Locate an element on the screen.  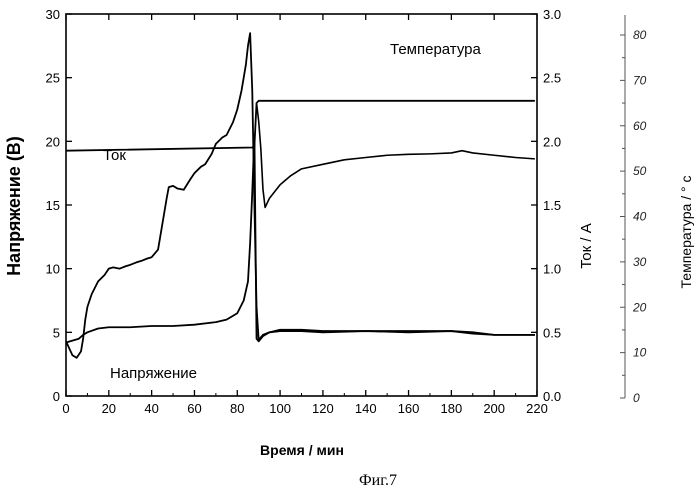
y-right2-tick-label: 50 is located at coordinates (640, 171).